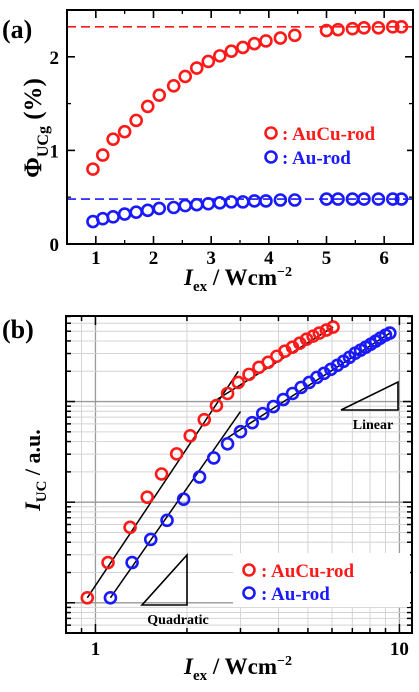 Image resolution: width=419 pixels, height=692 pixels. I want to click on legend-box-b, so click(321, 580).